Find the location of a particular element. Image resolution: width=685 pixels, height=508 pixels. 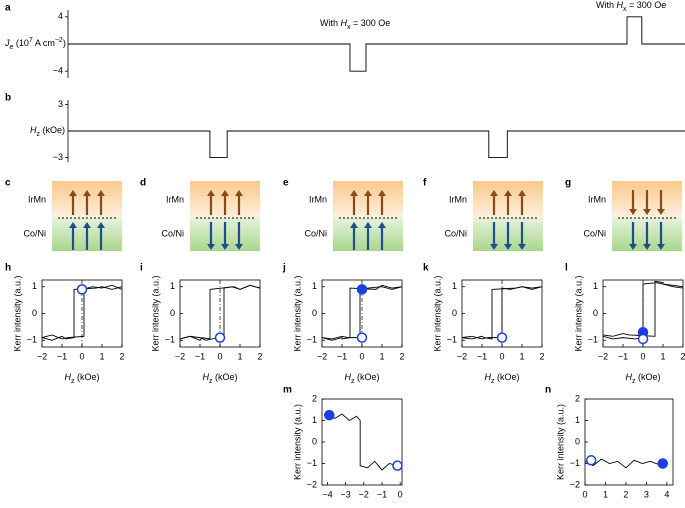

panel-label: m is located at coordinates (287, 390).